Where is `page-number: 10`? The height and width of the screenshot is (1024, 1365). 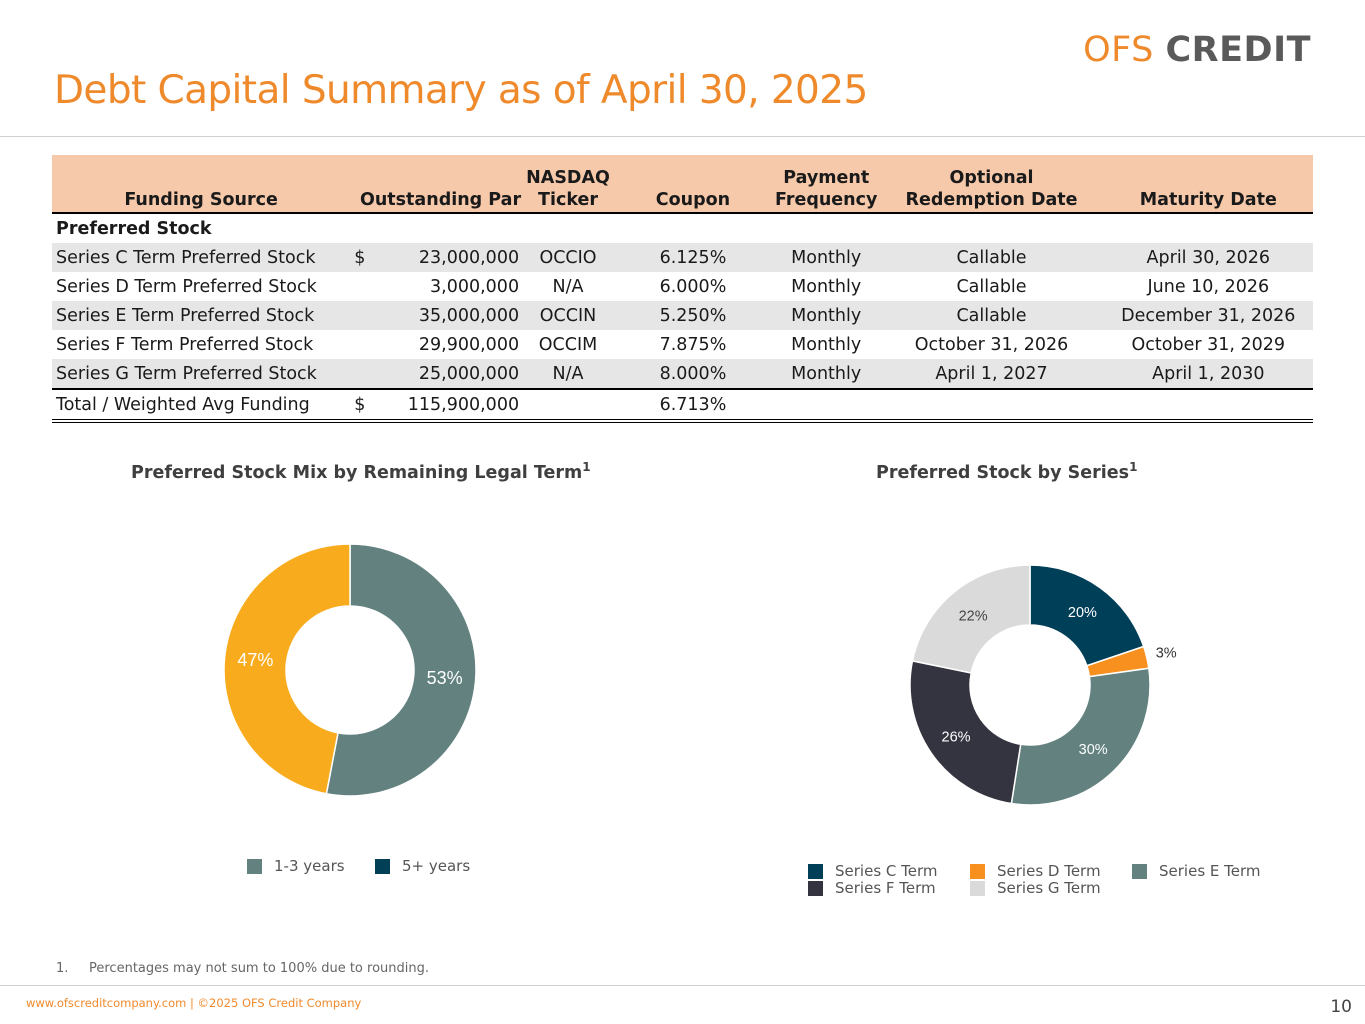 page-number: 10 is located at coordinates (1341, 1007).